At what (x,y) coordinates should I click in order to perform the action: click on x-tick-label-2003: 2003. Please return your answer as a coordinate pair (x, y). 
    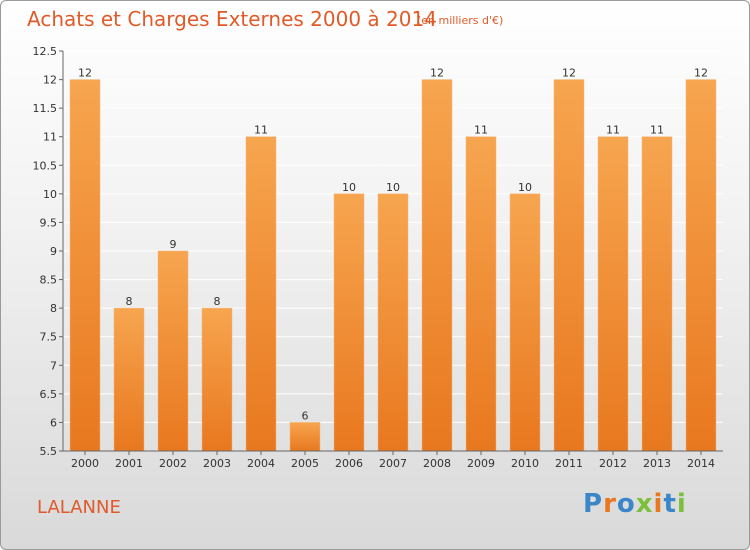
    Looking at the image, I should click on (217, 463).